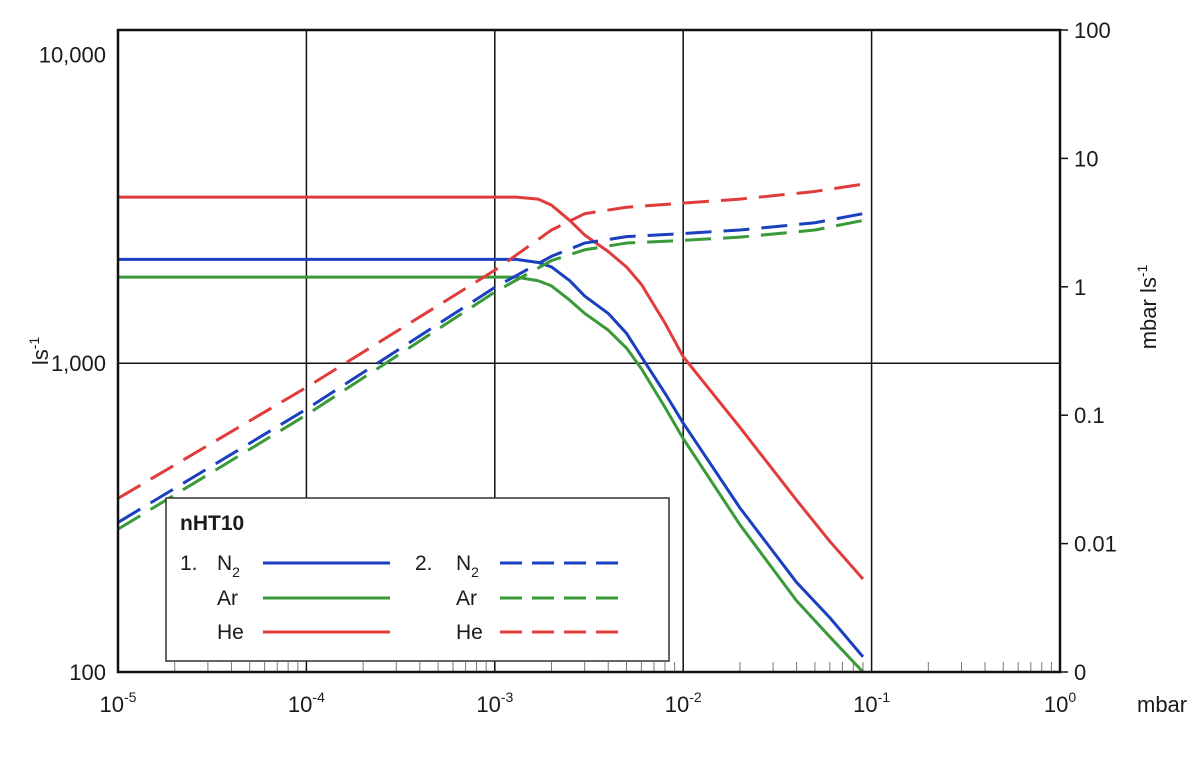 Image resolution: width=1200 pixels, height=763 pixels. What do you see at coordinates (130, 697) in the screenshot?
I see `x-tick-label-exp: -5` at bounding box center [130, 697].